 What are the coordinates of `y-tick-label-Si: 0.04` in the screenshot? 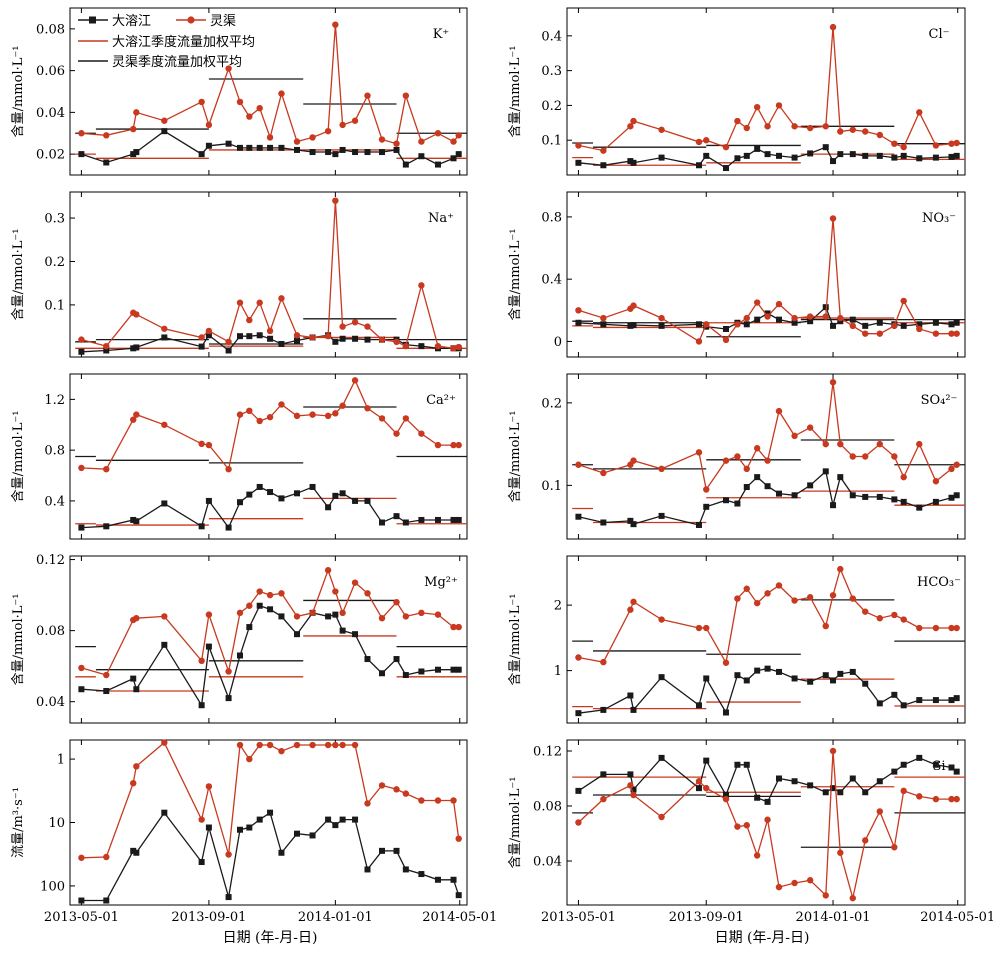 It's located at (547, 862).